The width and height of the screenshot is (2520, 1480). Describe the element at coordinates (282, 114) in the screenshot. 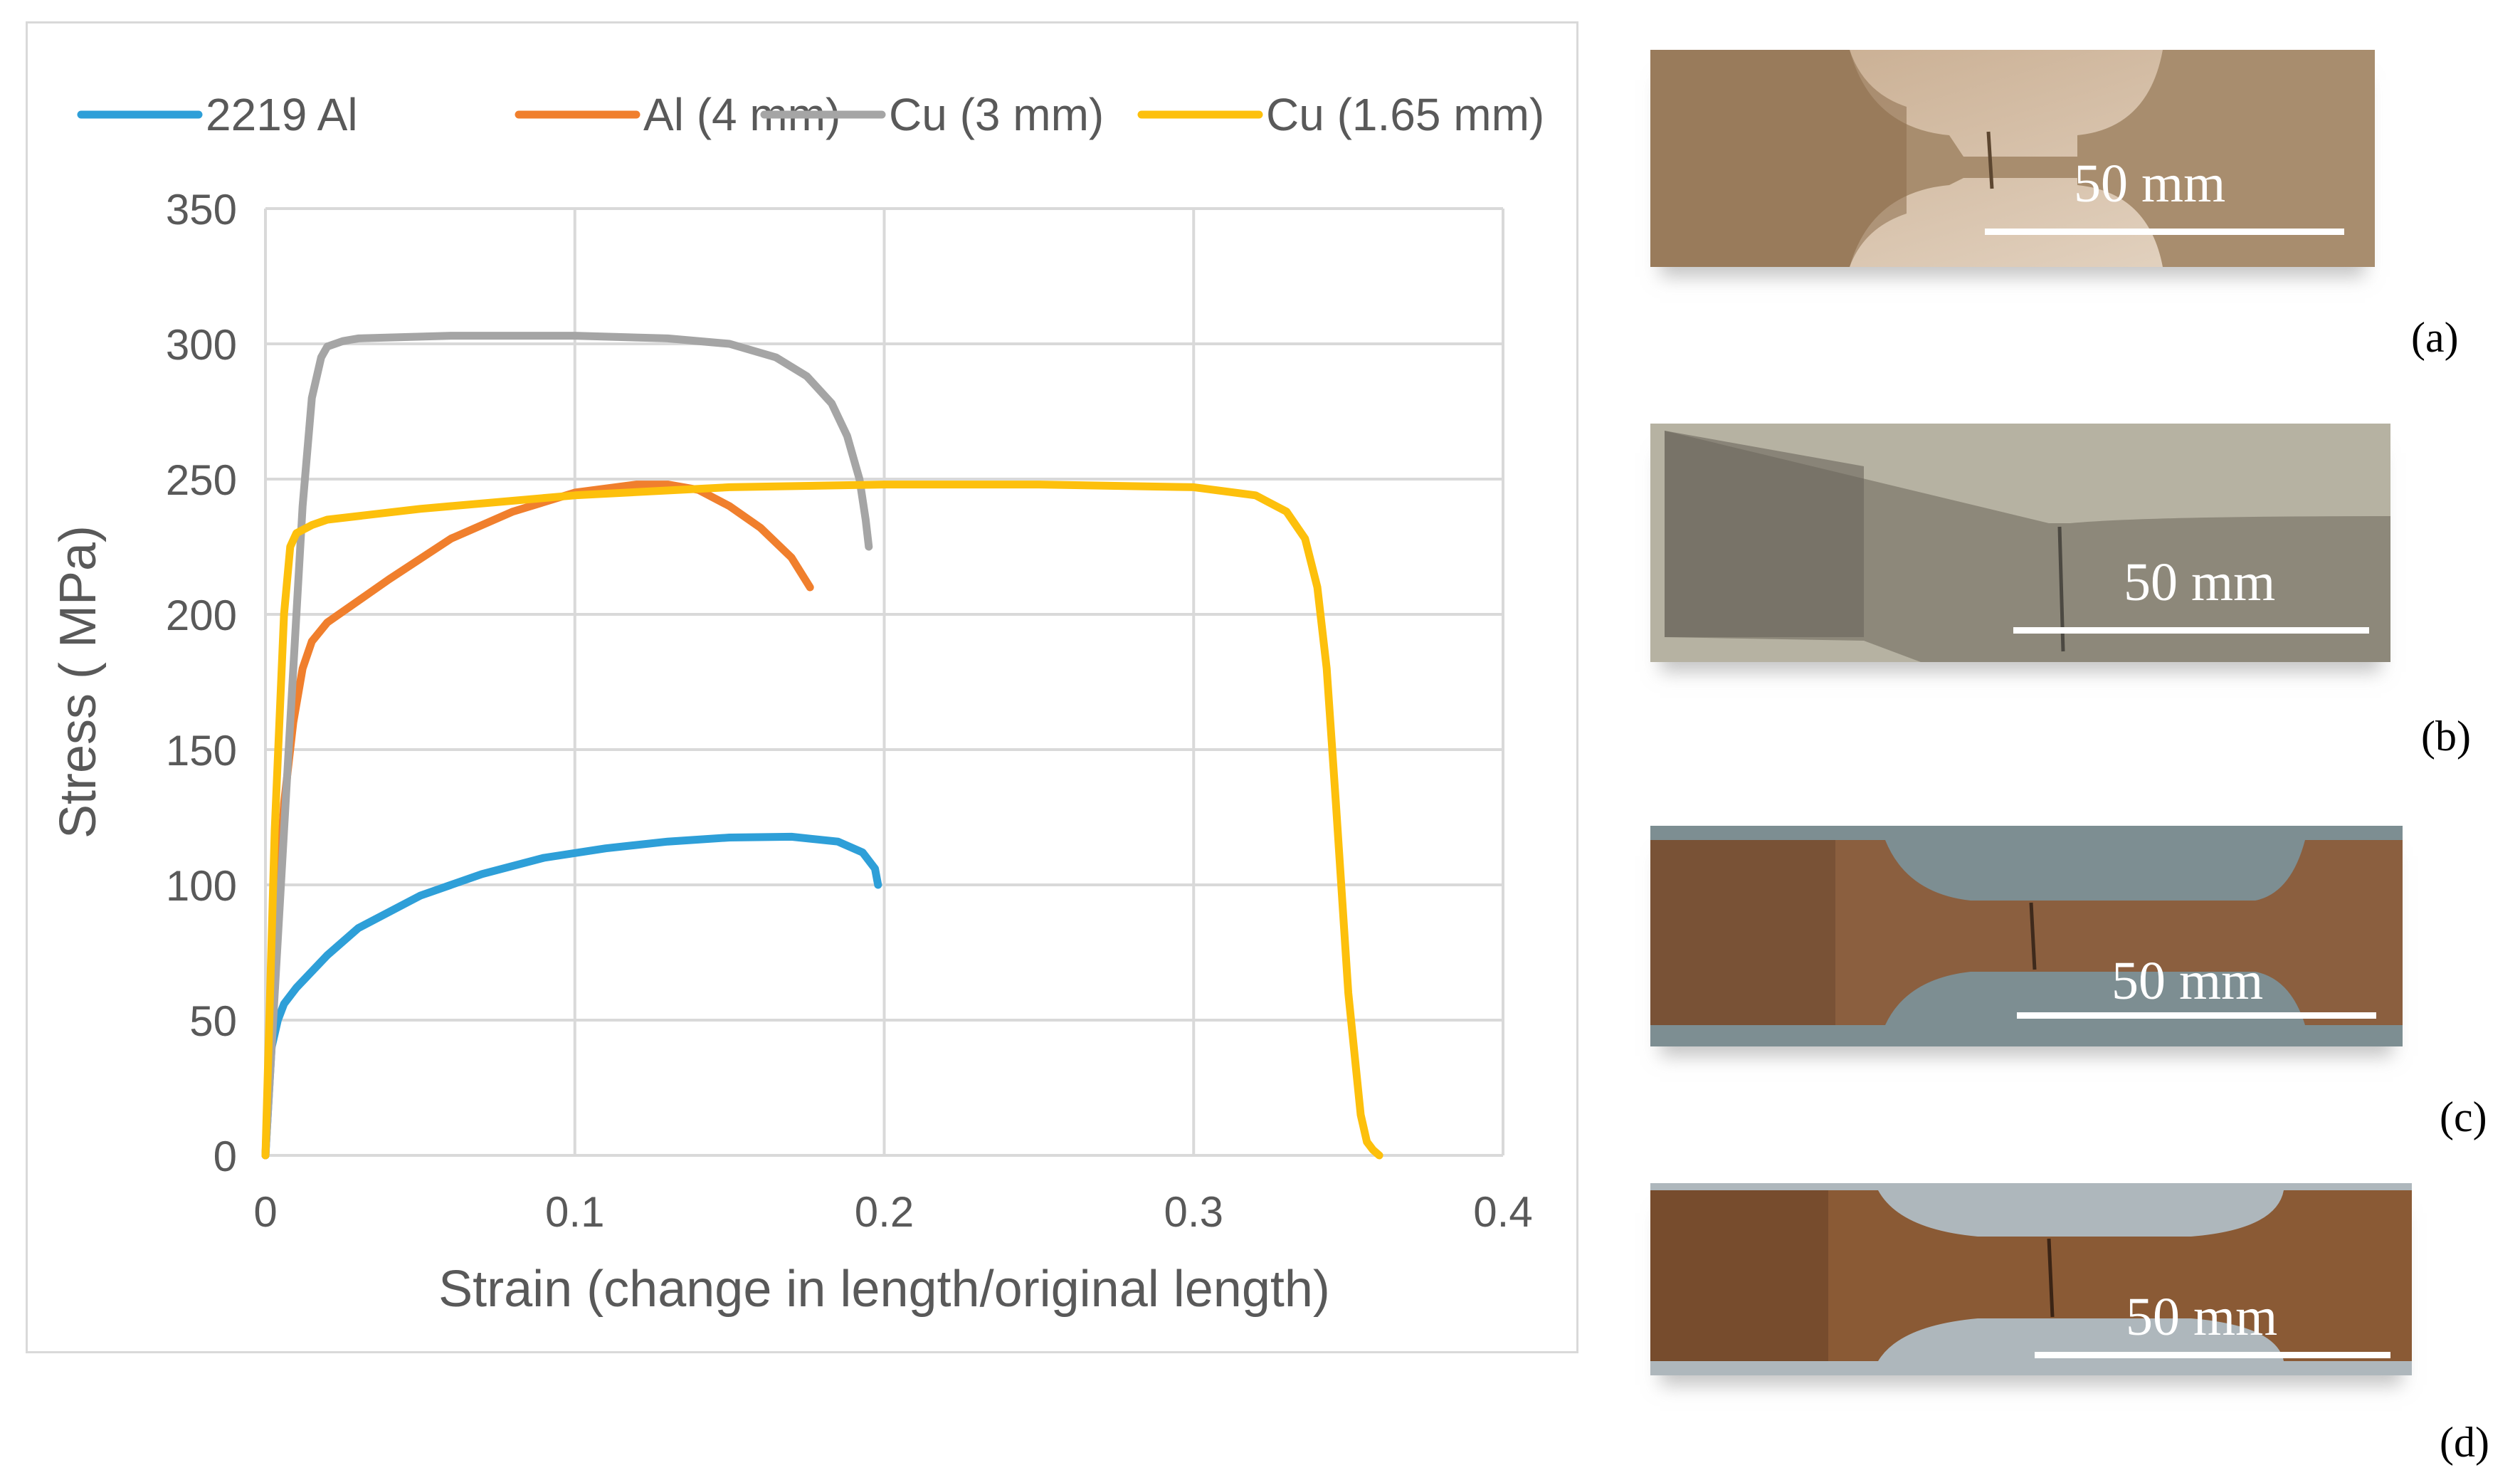

I see `legend-label-2219-al: 2219 Al` at that location.